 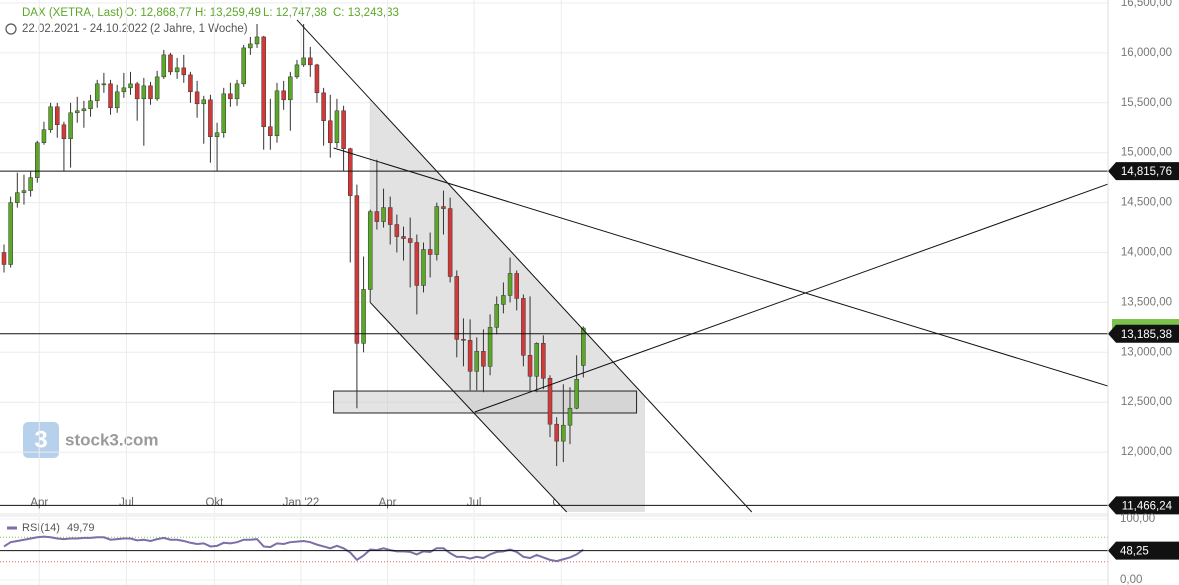 What do you see at coordinates (11, 29) in the screenshot?
I see `clock-icon` at bounding box center [11, 29].